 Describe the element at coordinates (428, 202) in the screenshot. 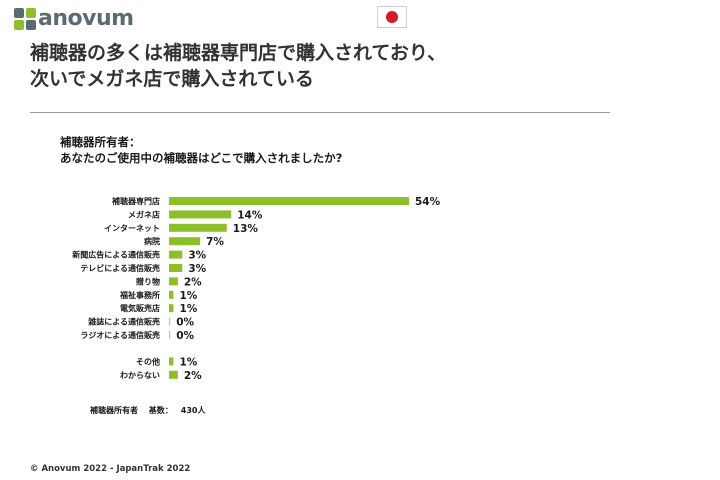

I see `value-label: 54%` at that location.